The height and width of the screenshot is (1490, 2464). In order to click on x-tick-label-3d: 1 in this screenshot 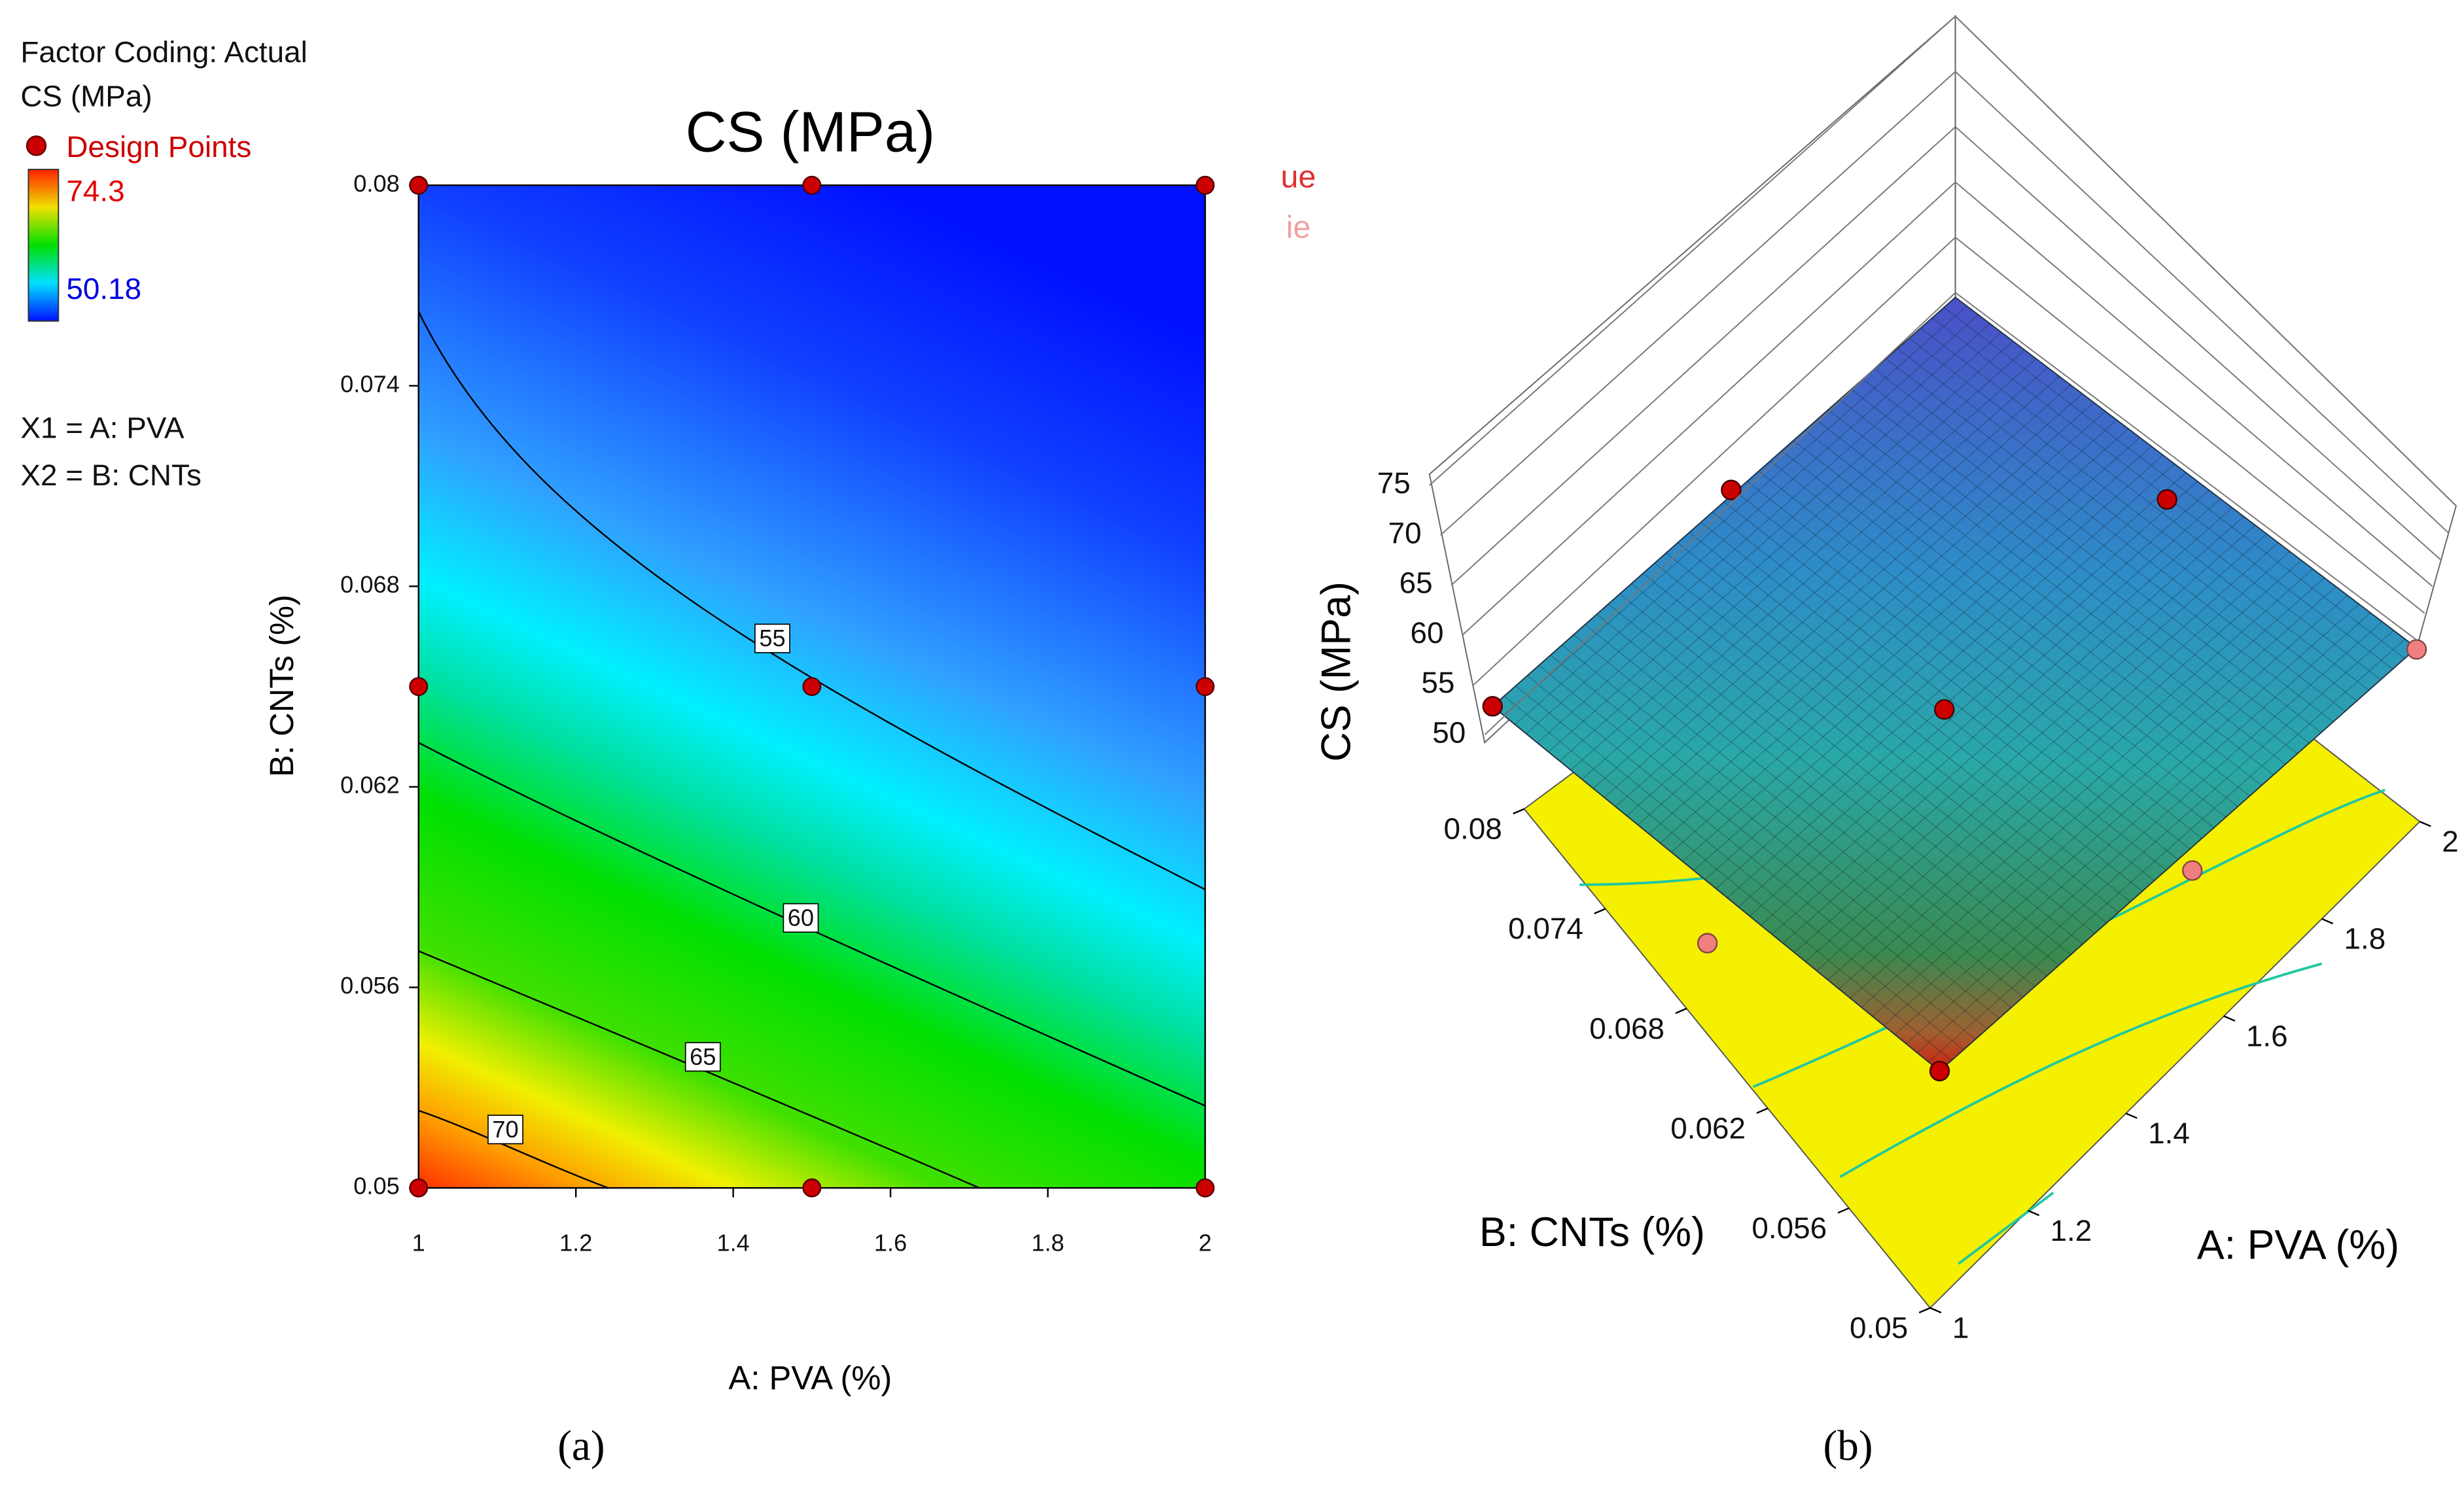, I will do `click(1960, 1328)`.